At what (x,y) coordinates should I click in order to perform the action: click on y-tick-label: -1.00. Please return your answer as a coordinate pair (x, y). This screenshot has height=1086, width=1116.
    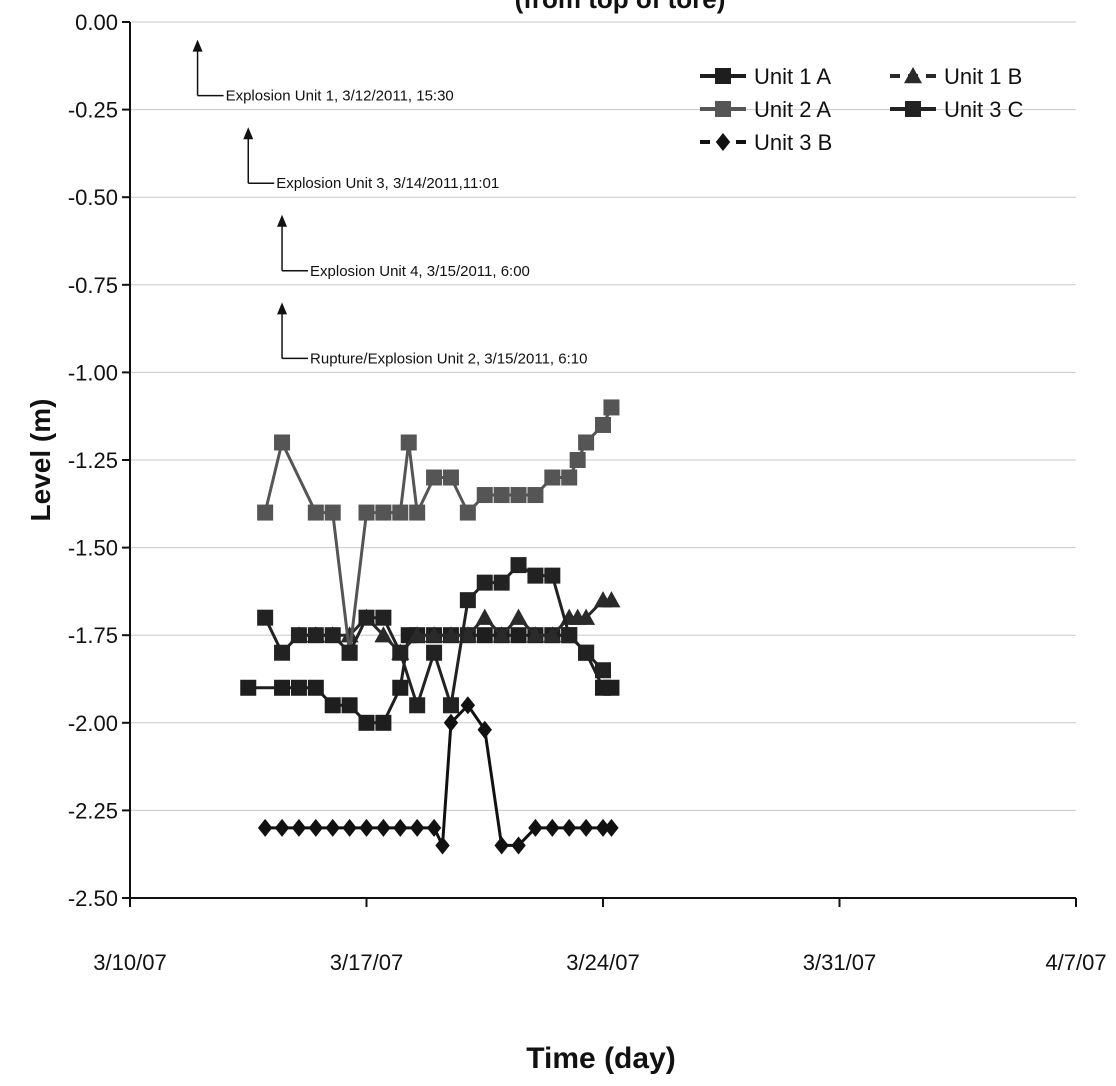
    Looking at the image, I should click on (93, 372).